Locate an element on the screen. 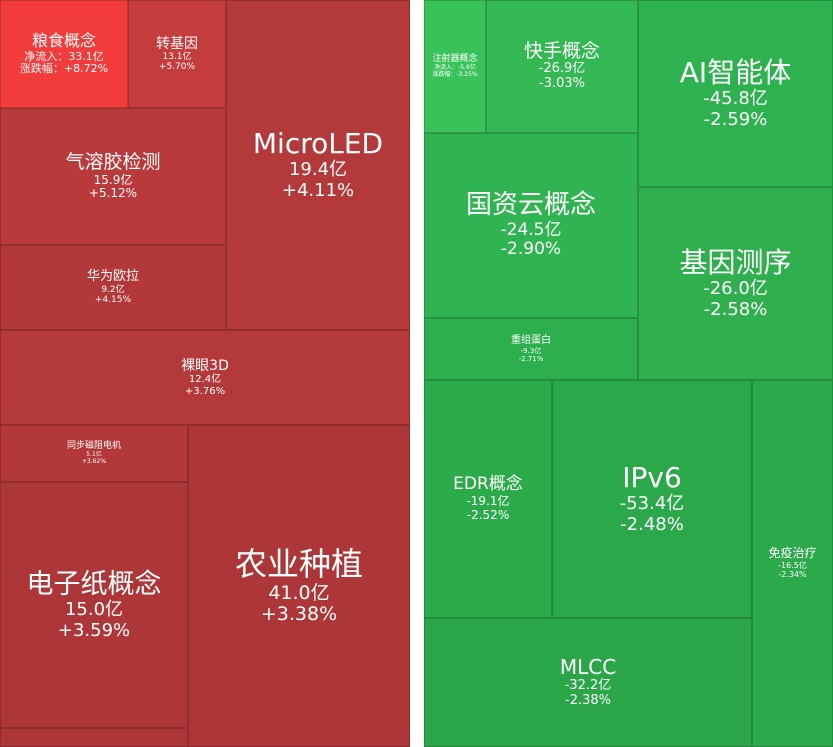 The height and width of the screenshot is (747, 833). tile-change: +4.11% is located at coordinates (318, 191).